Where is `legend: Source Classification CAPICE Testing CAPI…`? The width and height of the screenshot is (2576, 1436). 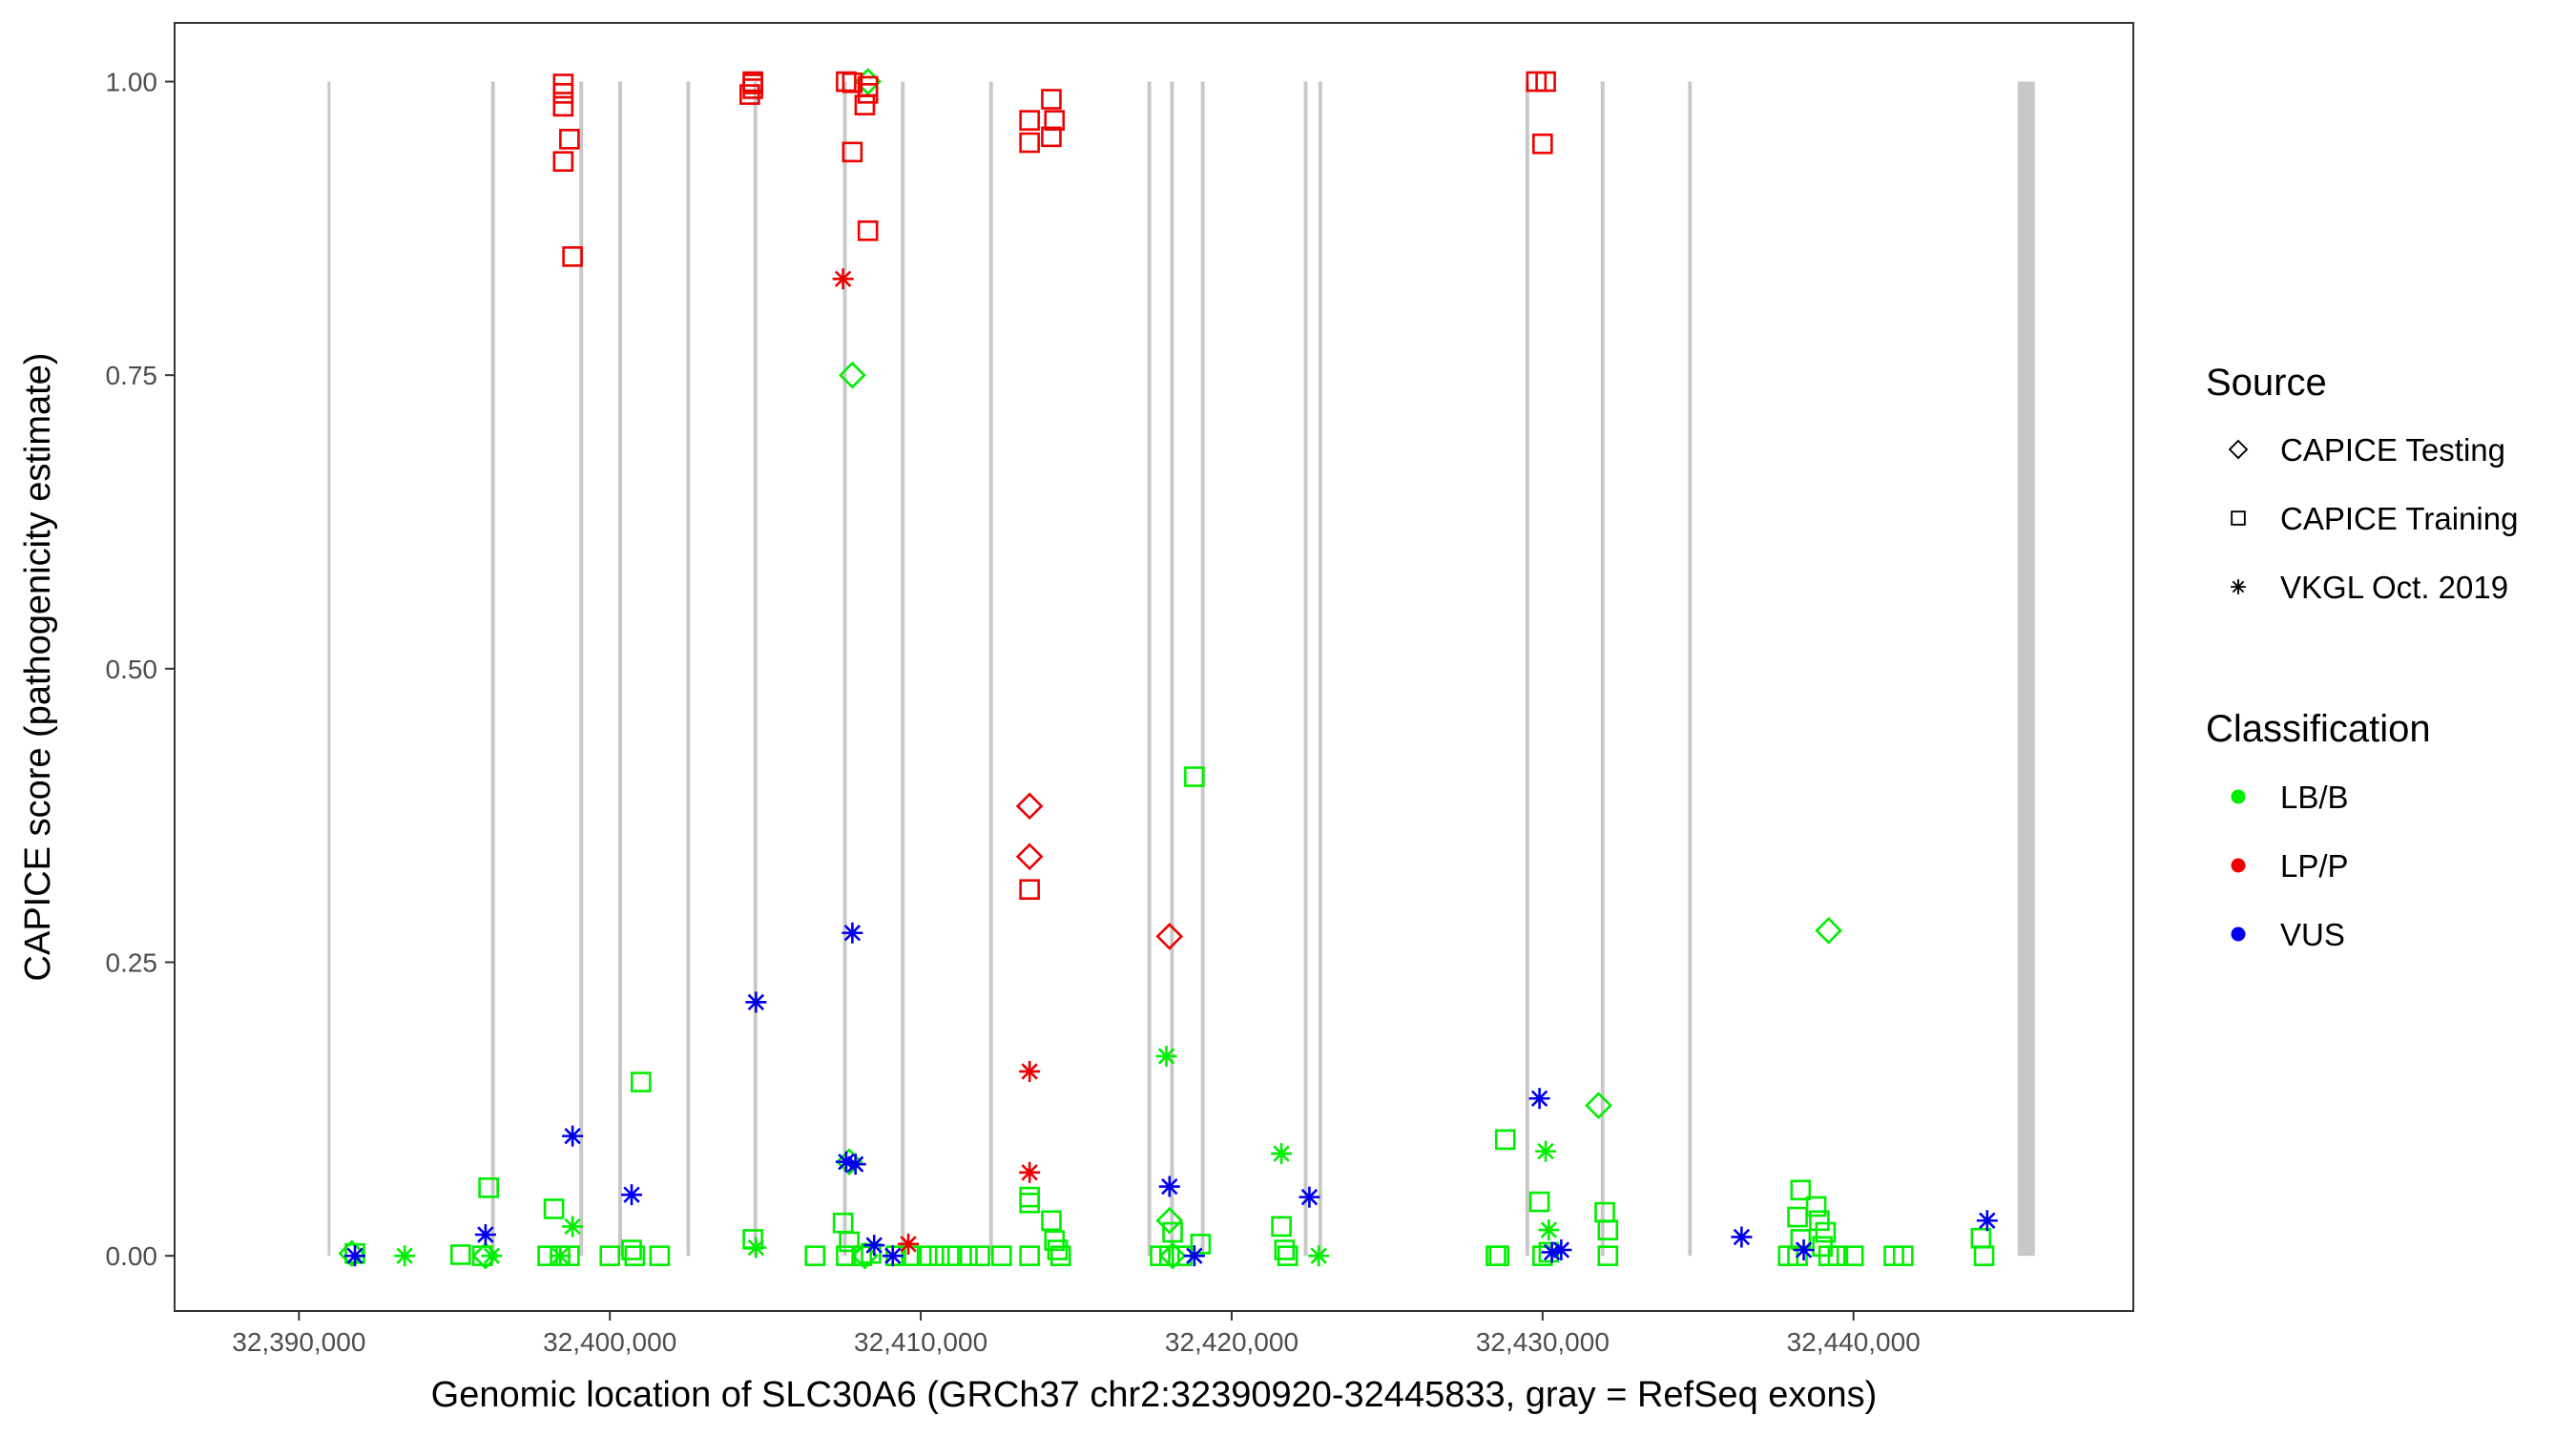 legend: Source Classification CAPICE Testing CAPI… is located at coordinates (2362, 657).